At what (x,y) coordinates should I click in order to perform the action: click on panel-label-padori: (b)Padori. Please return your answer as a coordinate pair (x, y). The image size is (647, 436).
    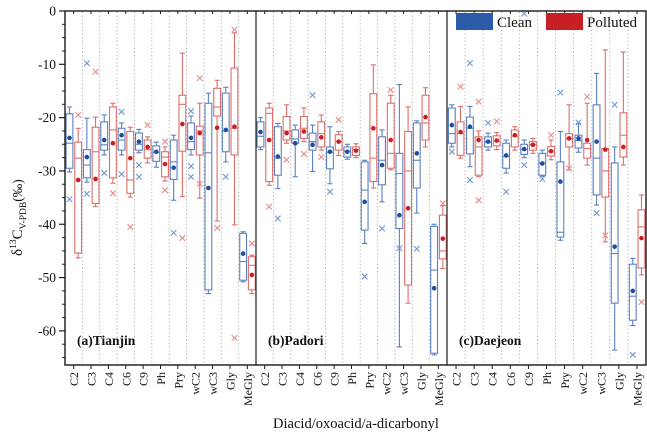
    Looking at the image, I should click on (296, 340).